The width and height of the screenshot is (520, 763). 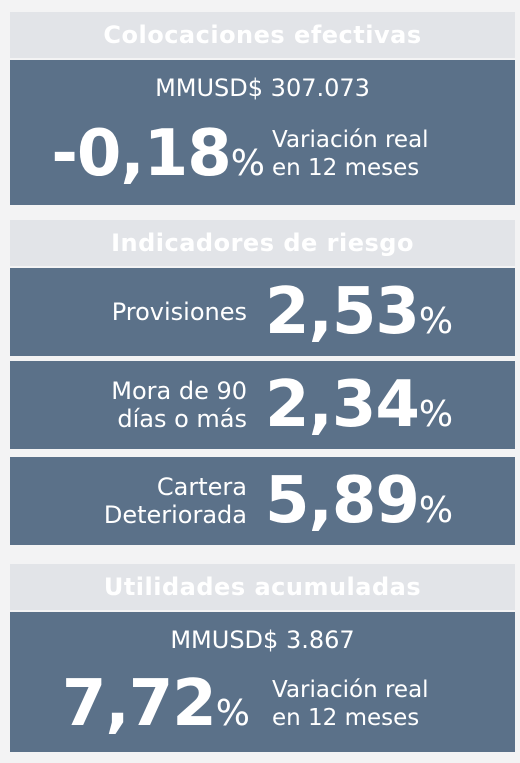 What do you see at coordinates (262, 312) in the screenshot?
I see `indicator-row: Provisiones 2,53%` at bounding box center [262, 312].